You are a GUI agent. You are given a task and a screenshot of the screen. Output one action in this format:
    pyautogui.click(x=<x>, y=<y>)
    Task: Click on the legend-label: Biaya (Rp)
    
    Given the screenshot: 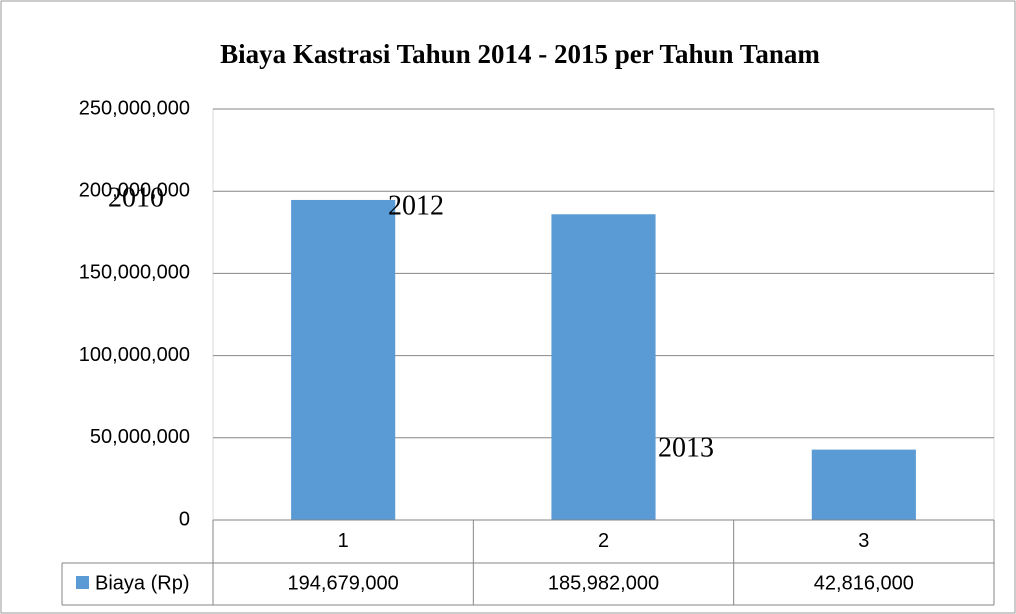 What is the action you would take?
    pyautogui.click(x=142, y=583)
    